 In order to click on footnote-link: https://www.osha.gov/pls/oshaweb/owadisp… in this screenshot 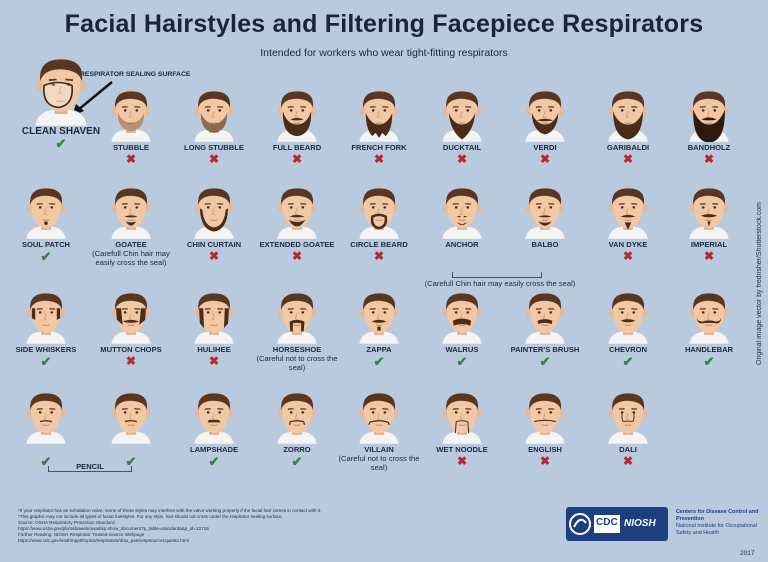, I will do `click(113, 528)`.